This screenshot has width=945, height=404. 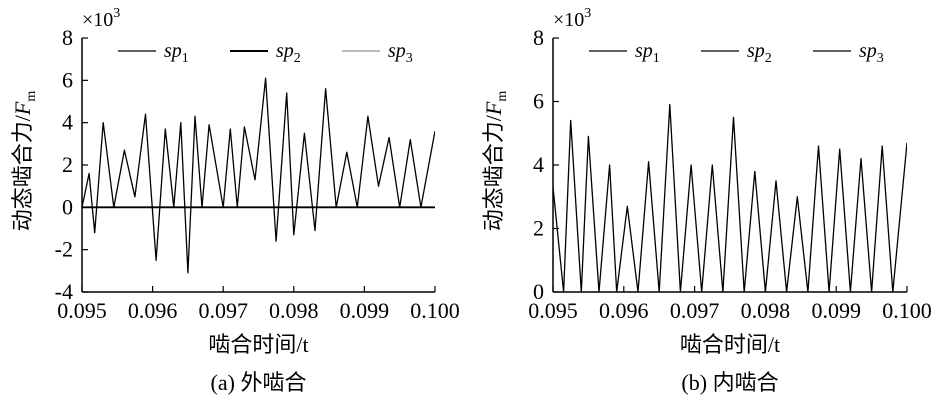 I want to click on panel-caption: (a) 外啮合, so click(x=259, y=382).